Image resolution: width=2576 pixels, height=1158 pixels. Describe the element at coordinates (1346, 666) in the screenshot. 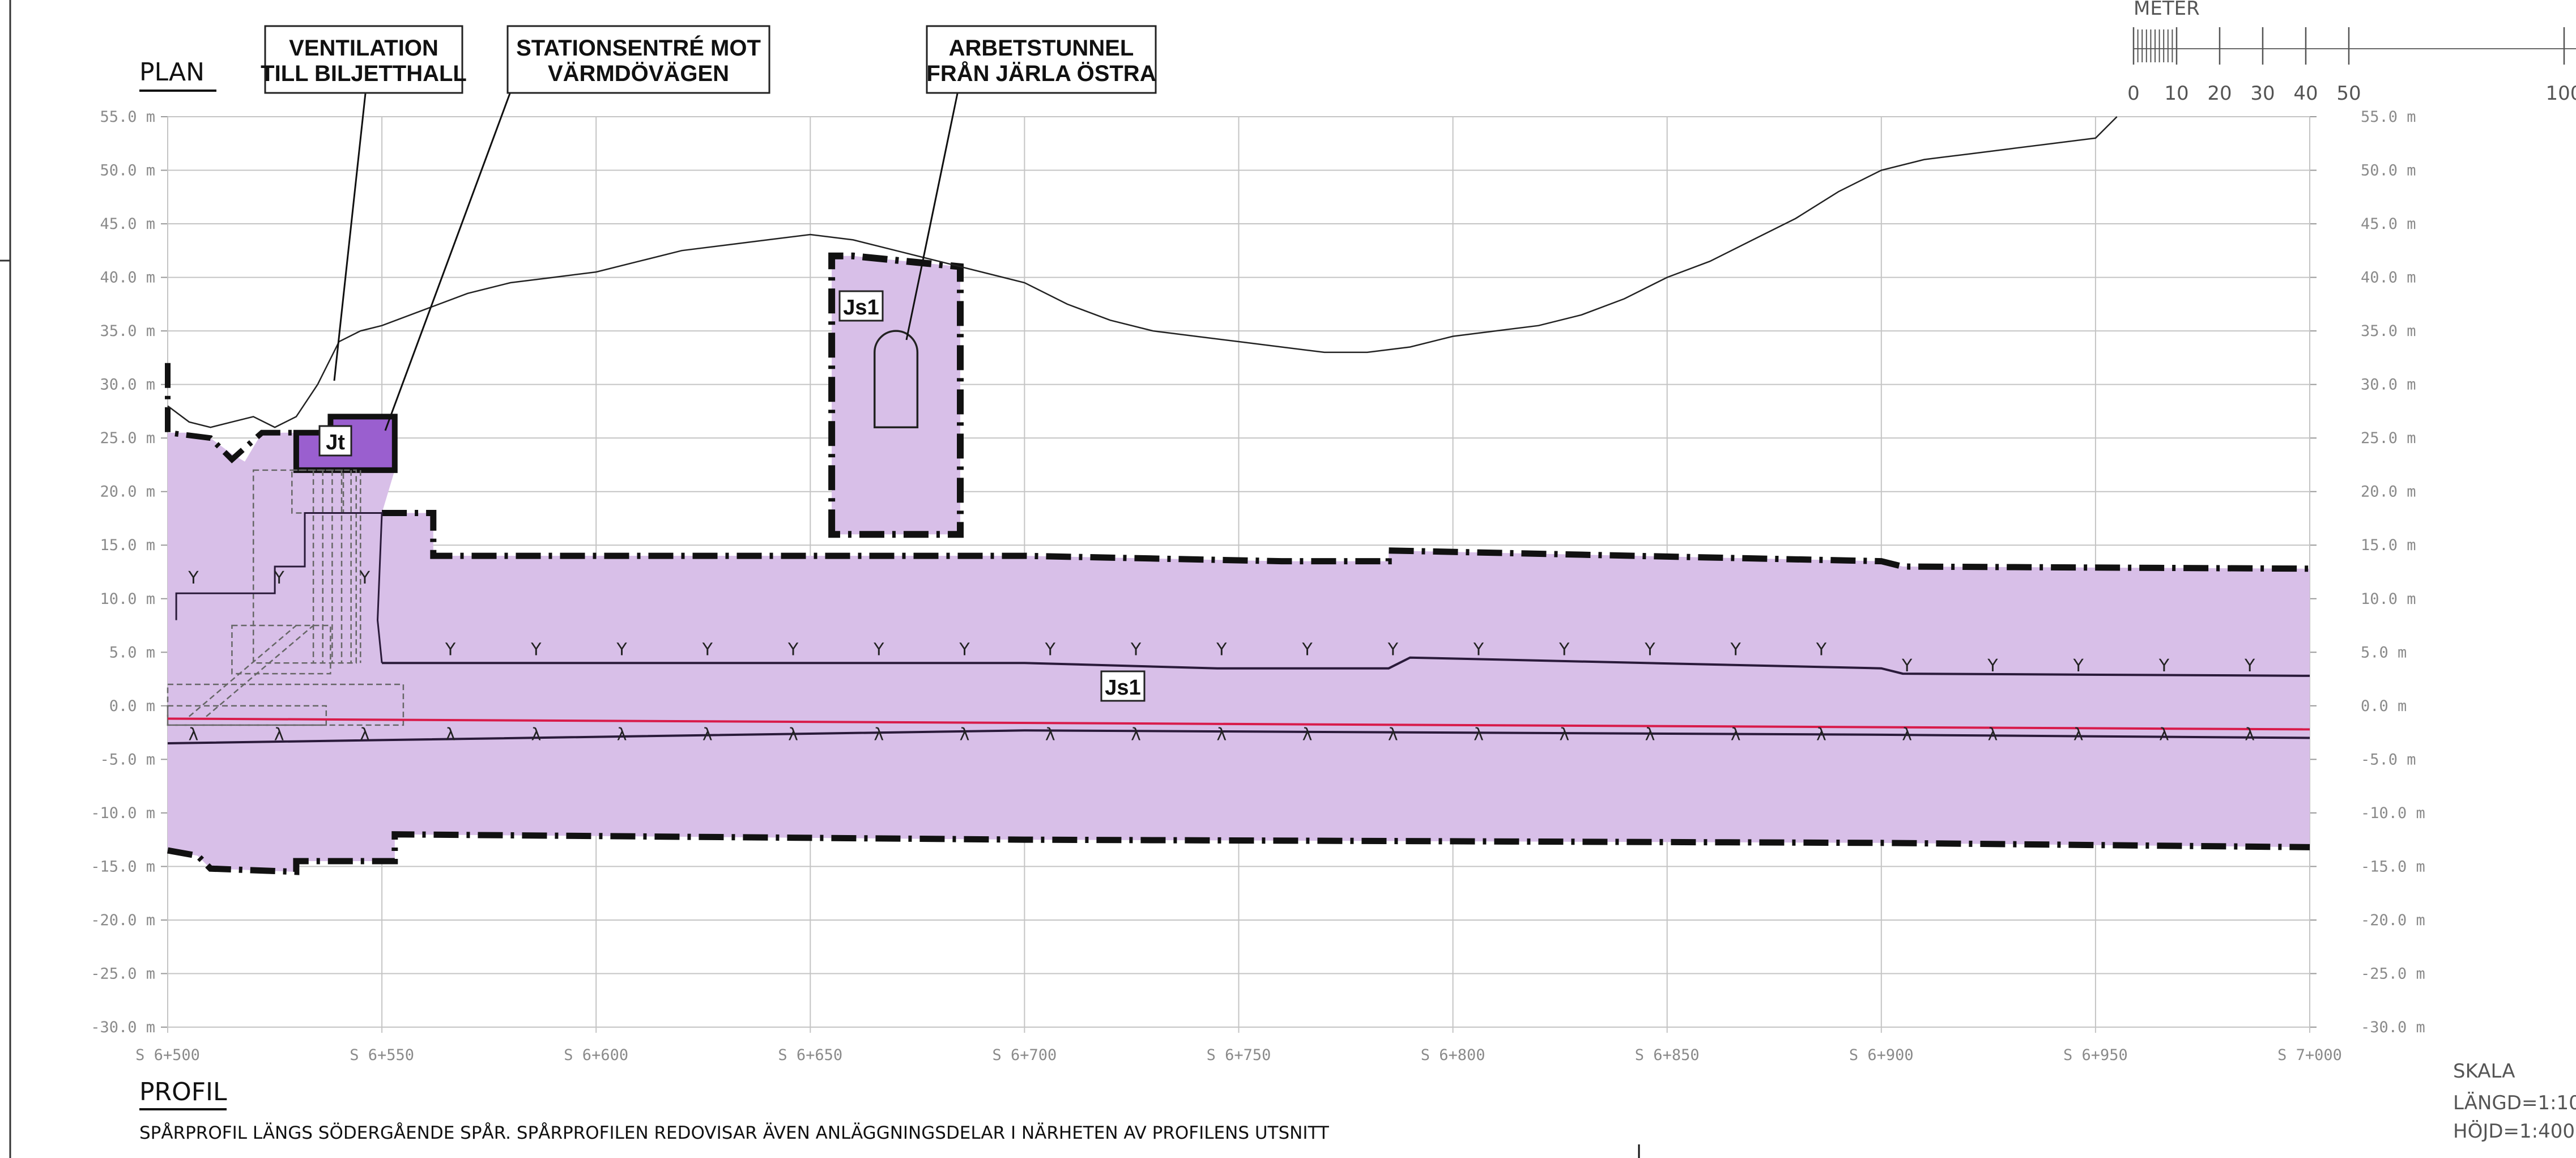

I see `tunnel-roof-line` at that location.